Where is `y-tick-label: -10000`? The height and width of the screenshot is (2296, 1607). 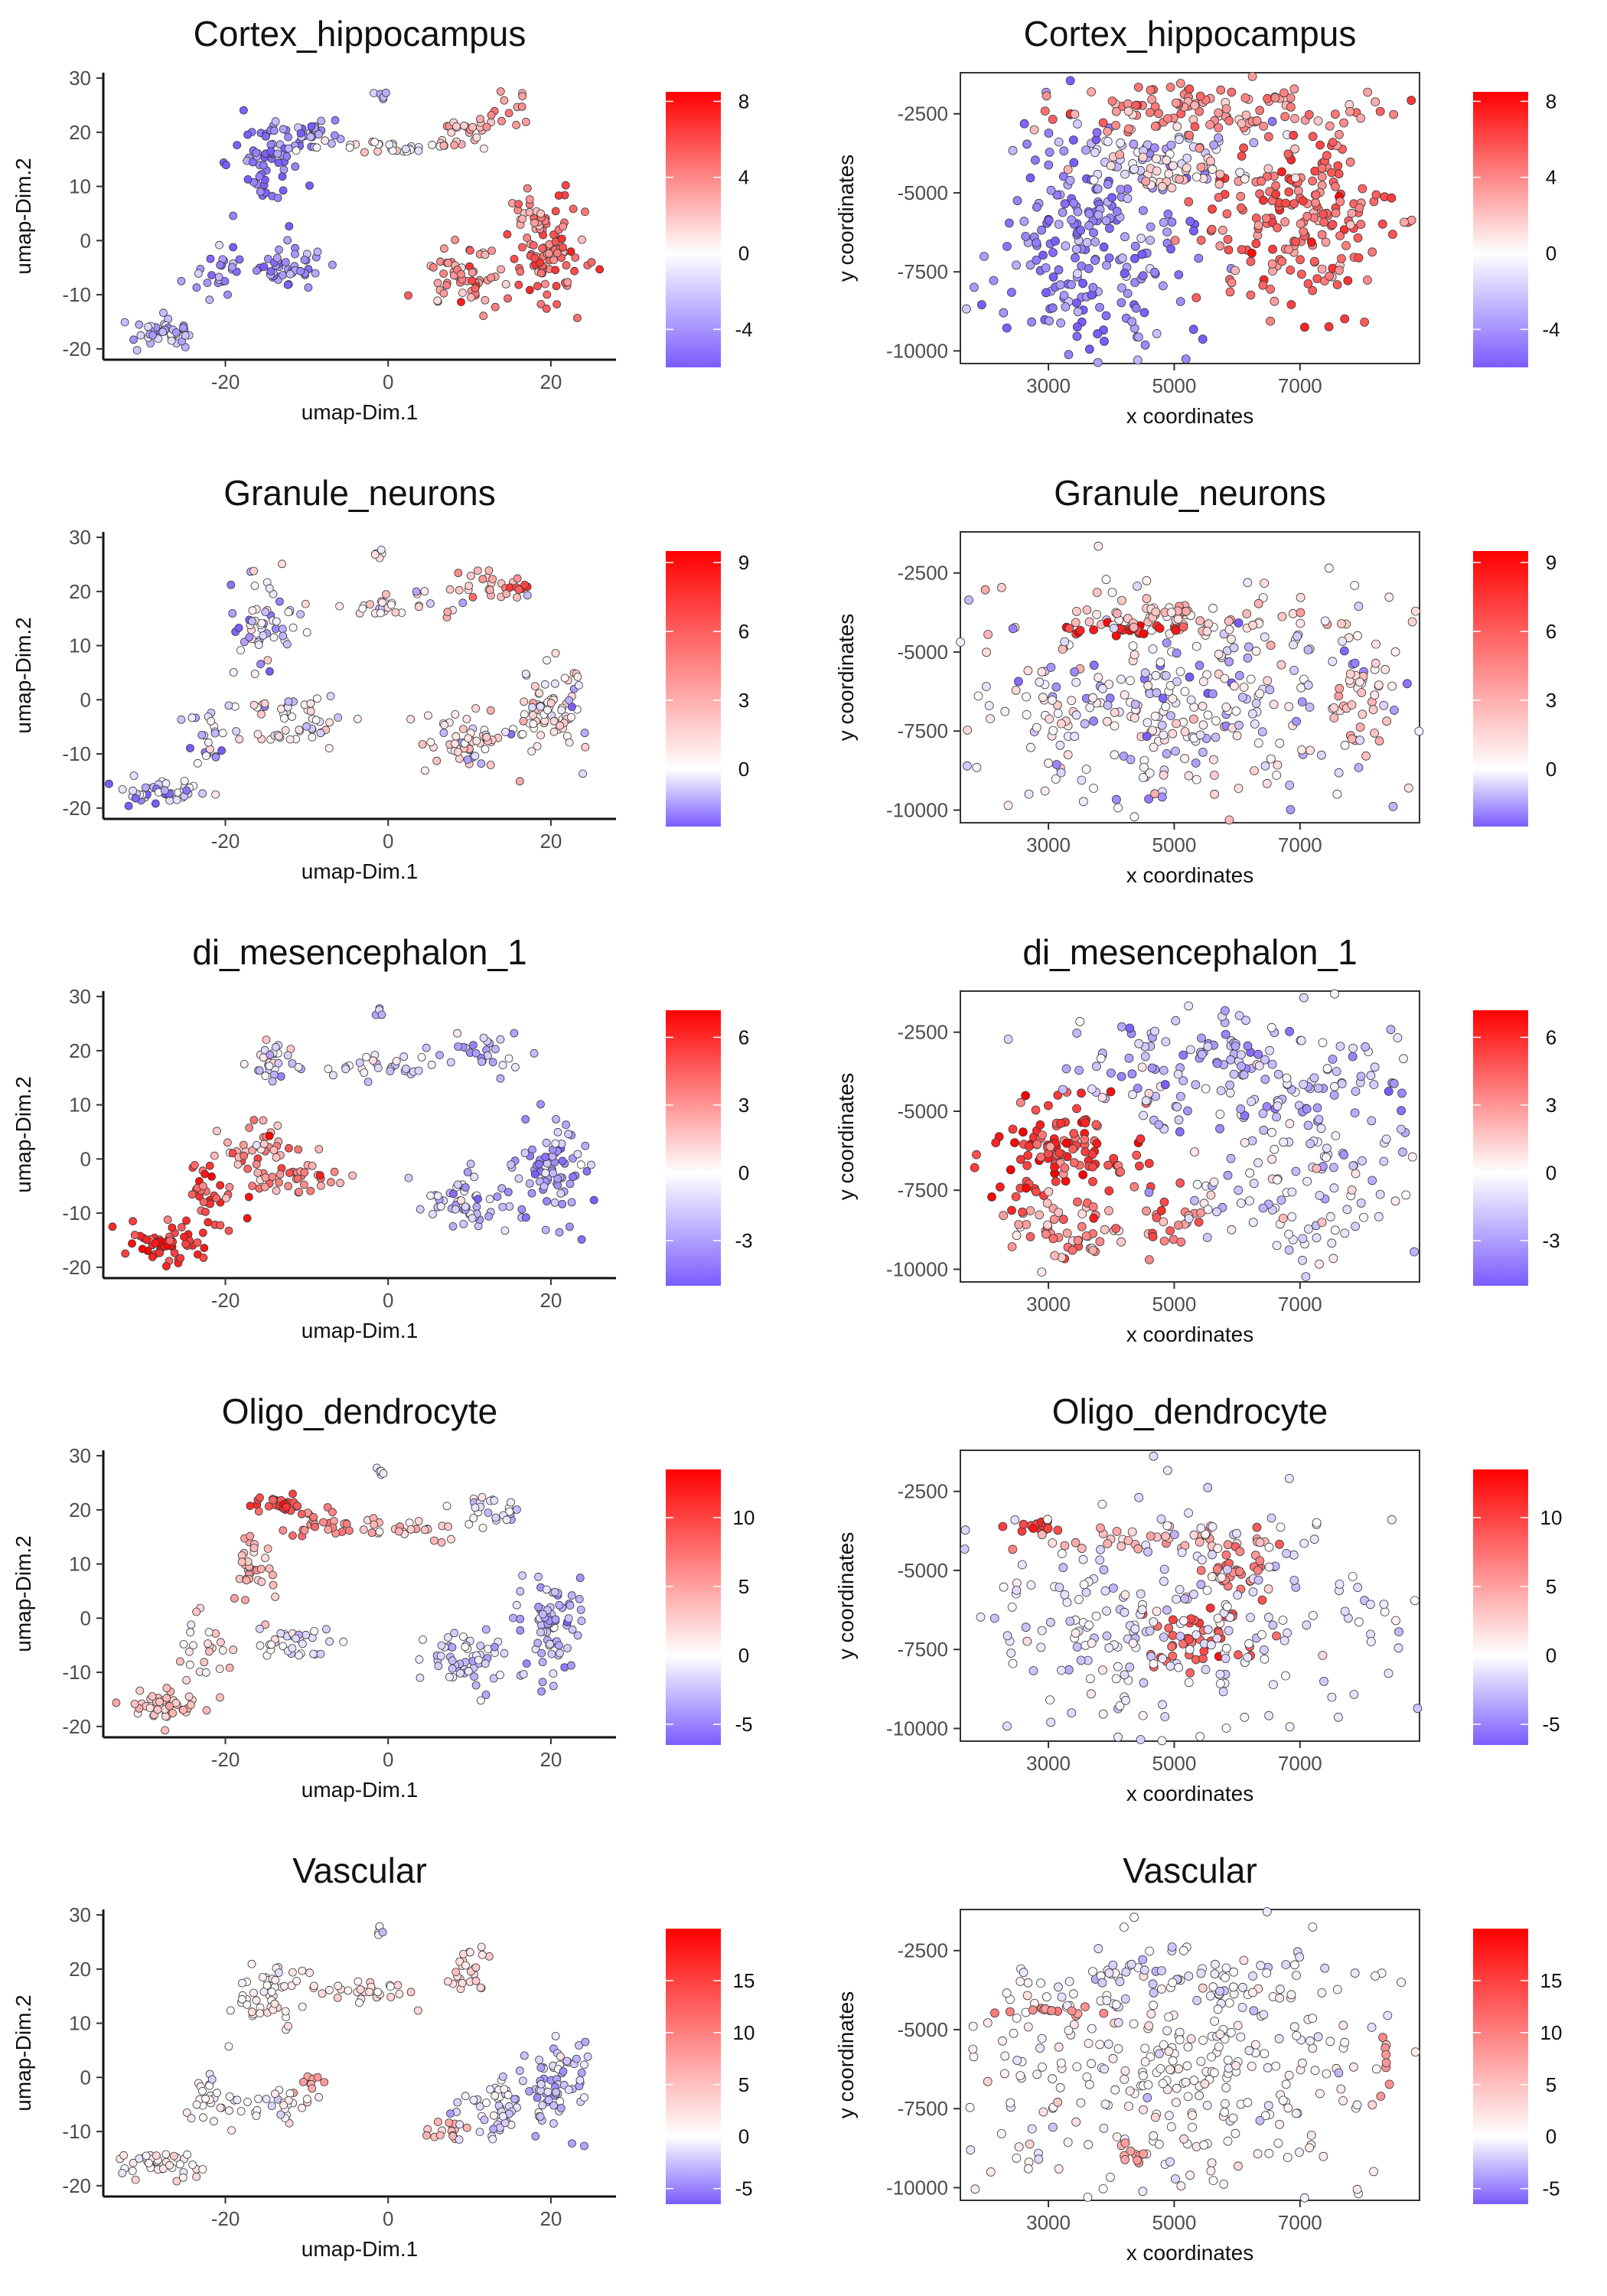 y-tick-label: -10000 is located at coordinates (917, 350).